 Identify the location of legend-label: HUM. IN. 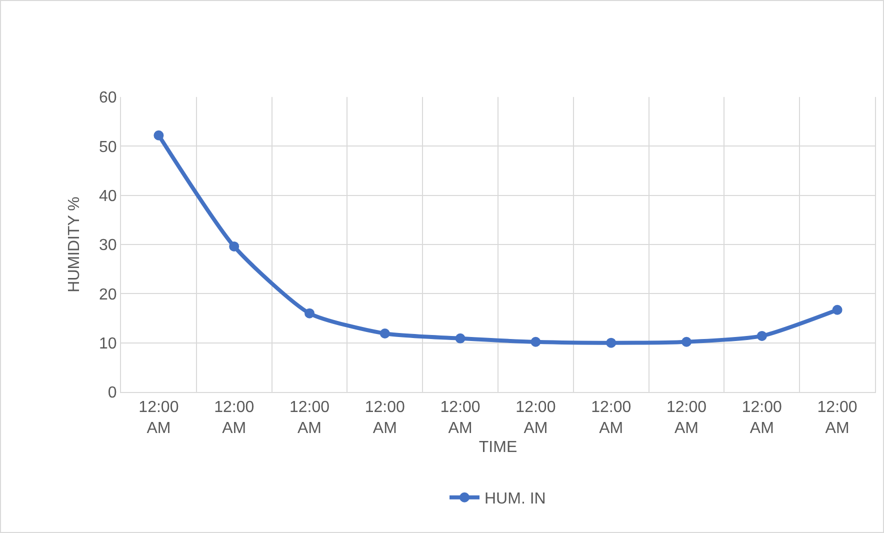
(515, 499).